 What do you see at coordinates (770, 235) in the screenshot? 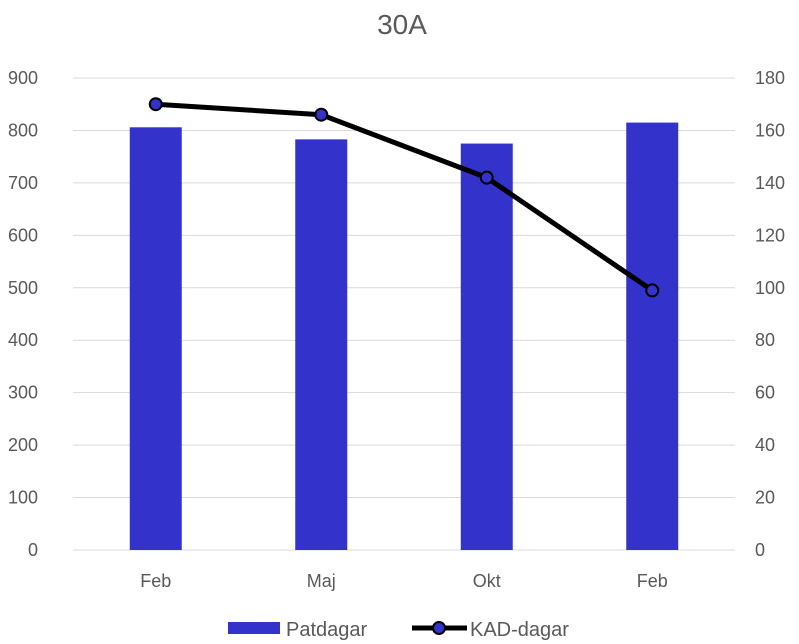
I see `right-tick-label: 120` at bounding box center [770, 235].